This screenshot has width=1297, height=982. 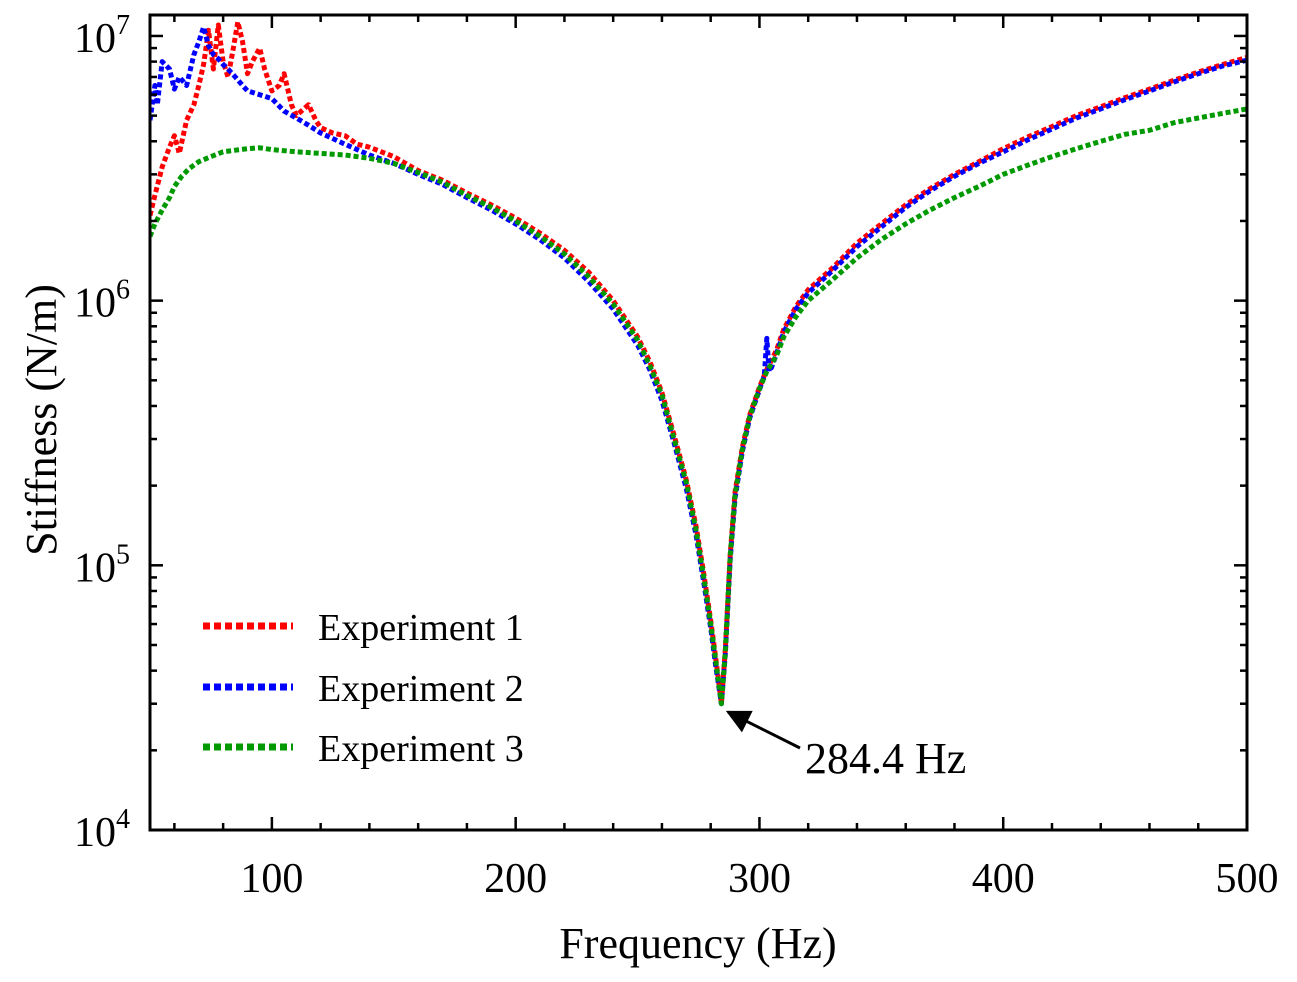 What do you see at coordinates (102, 830) in the screenshot?
I see `y-tick-label: 10⁴` at bounding box center [102, 830].